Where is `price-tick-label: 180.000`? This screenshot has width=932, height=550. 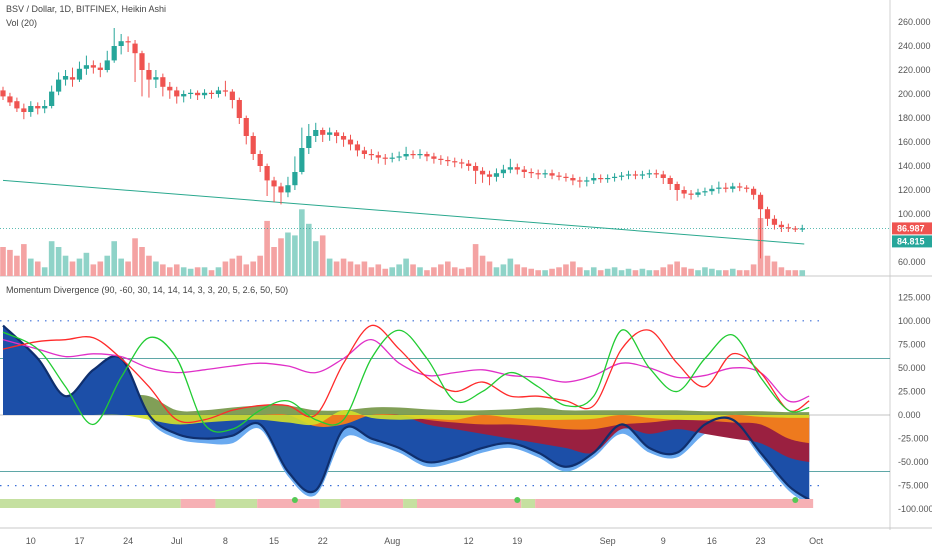
price-tick-label: 180.000 is located at coordinates (914, 118).